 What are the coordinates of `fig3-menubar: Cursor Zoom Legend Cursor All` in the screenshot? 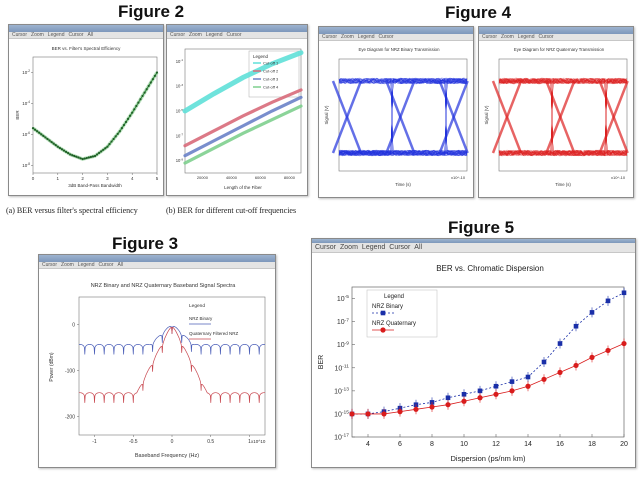 It's located at (157, 265).